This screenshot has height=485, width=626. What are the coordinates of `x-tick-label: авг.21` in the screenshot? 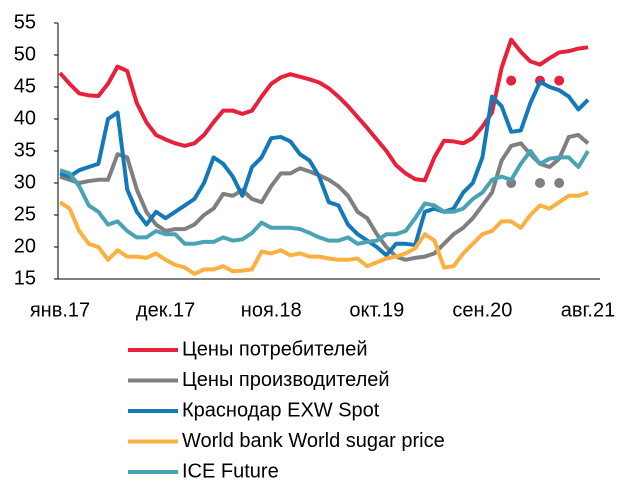 It's located at (588, 310).